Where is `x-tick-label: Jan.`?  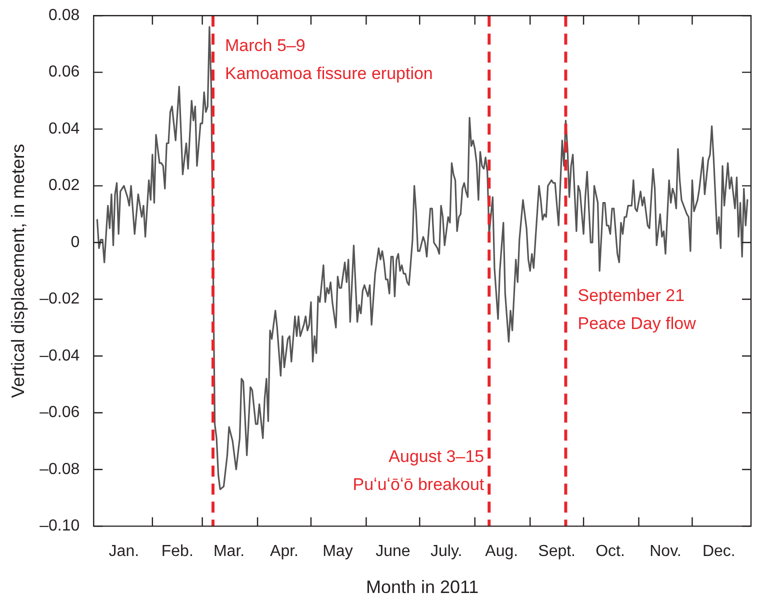 x-tick-label: Jan. is located at coordinates (124, 551).